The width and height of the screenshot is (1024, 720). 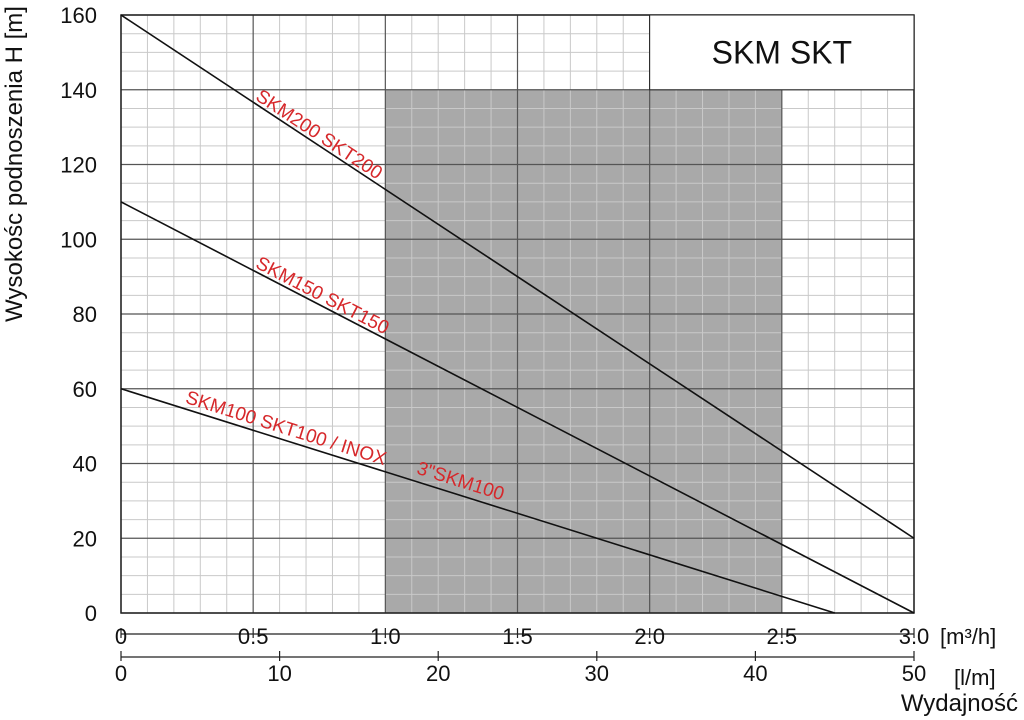 What do you see at coordinates (253, 636) in the screenshot?
I see `x-tick-label: 0.5` at bounding box center [253, 636].